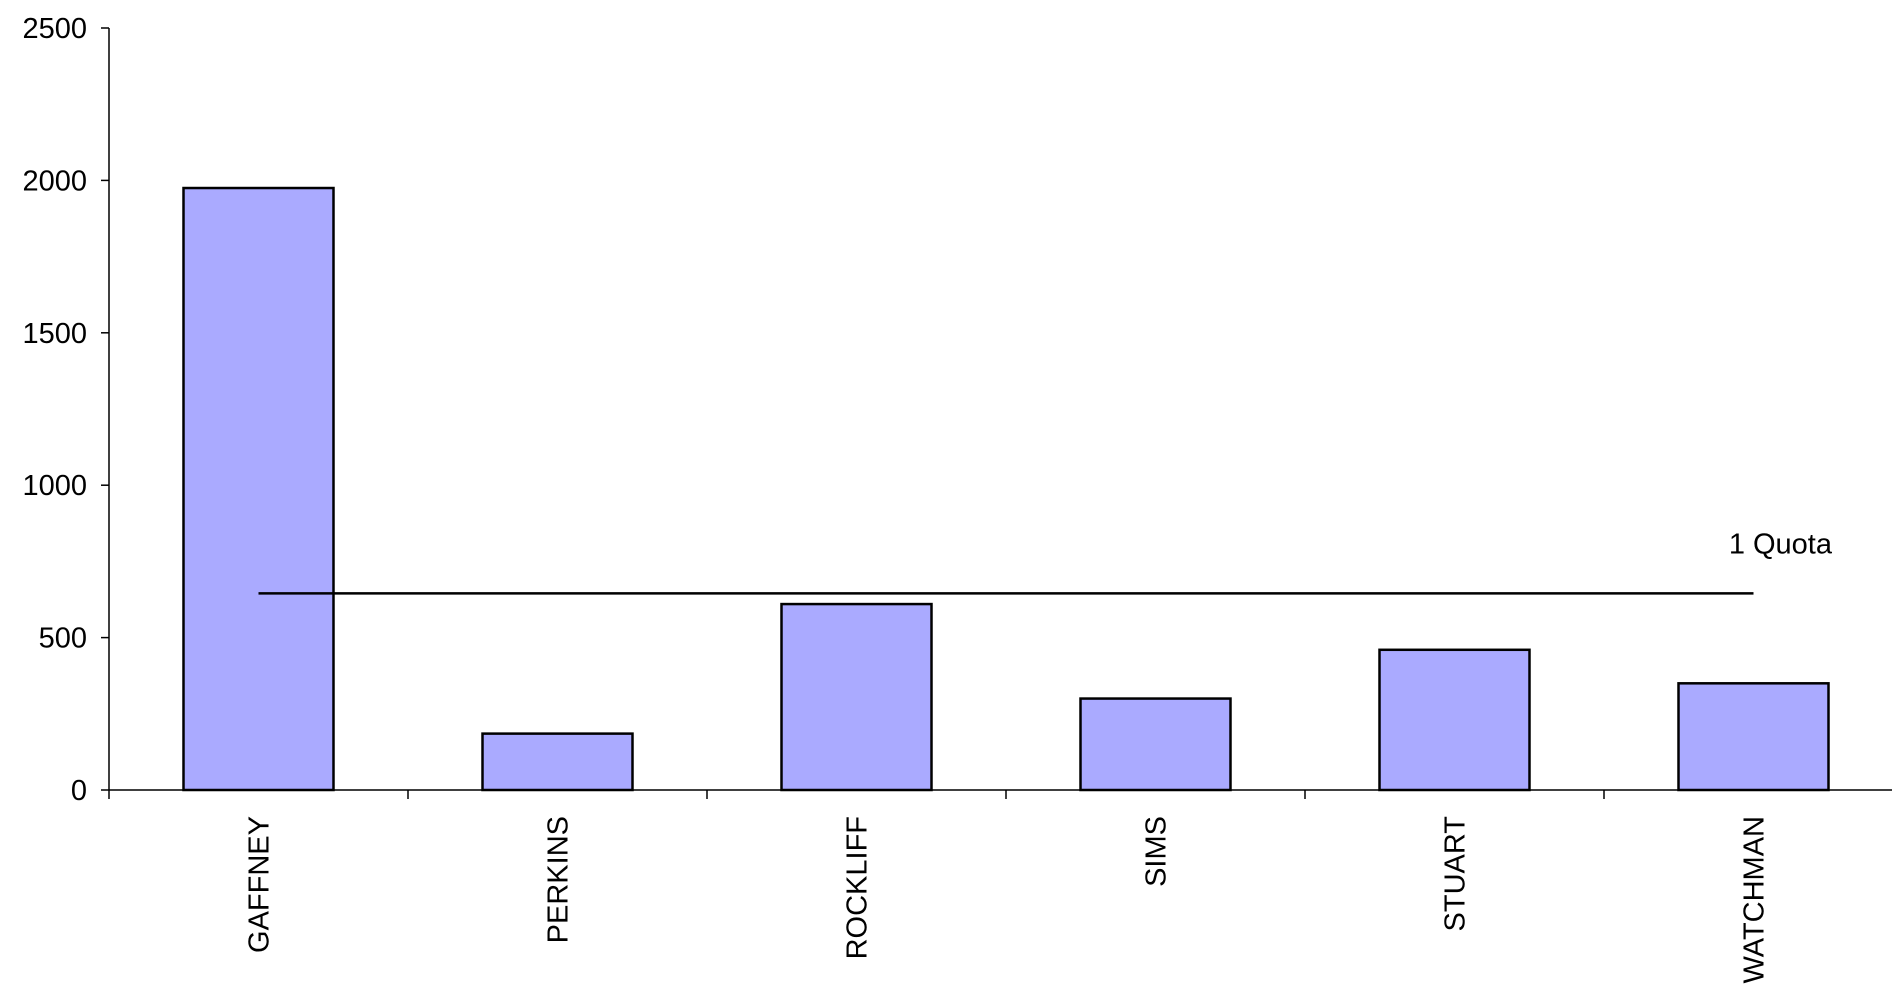 The height and width of the screenshot is (1003, 1892). I want to click on x-tick-label: GAFFNEY, so click(260, 884).